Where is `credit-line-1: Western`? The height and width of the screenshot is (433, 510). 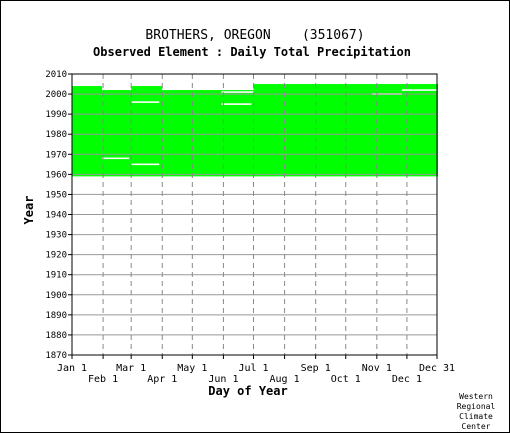
credit-line-1: Western is located at coordinates (476, 396).